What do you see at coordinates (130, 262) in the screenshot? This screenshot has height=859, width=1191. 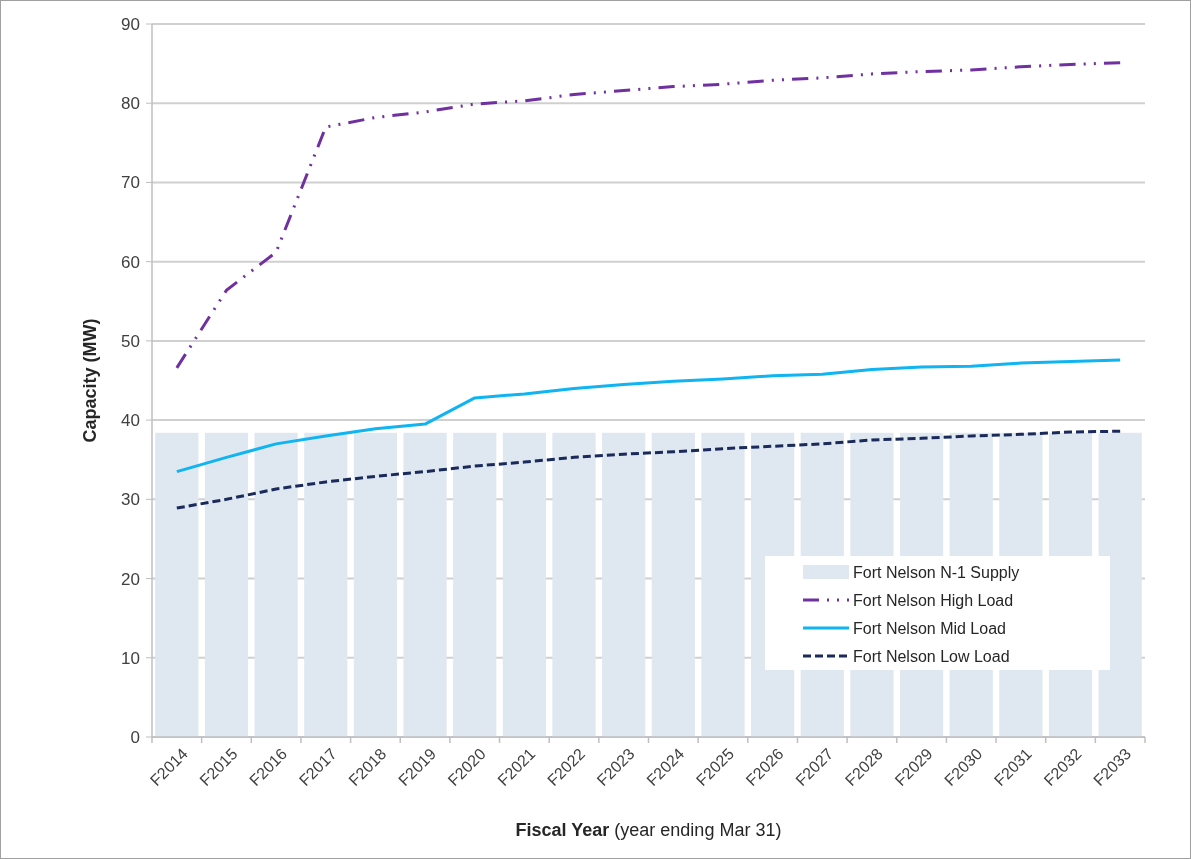 I see `y-tick-label: 60` at bounding box center [130, 262].